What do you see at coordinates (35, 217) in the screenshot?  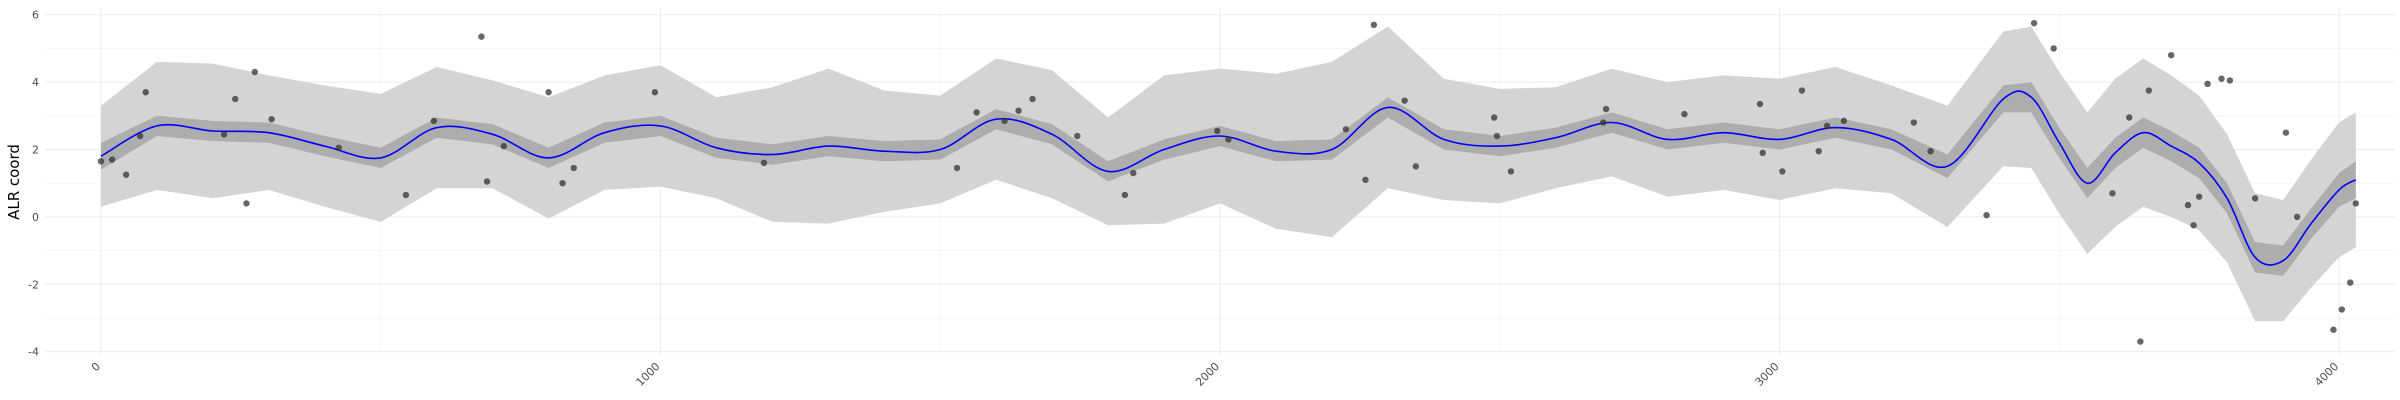 I see `y-tick-label: 0` at bounding box center [35, 217].